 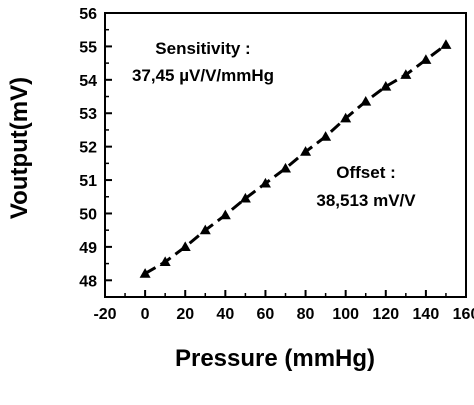 What do you see at coordinates (203, 75) in the screenshot?
I see `sensitivity-value: 37,45 µV/V/mmHg` at bounding box center [203, 75].